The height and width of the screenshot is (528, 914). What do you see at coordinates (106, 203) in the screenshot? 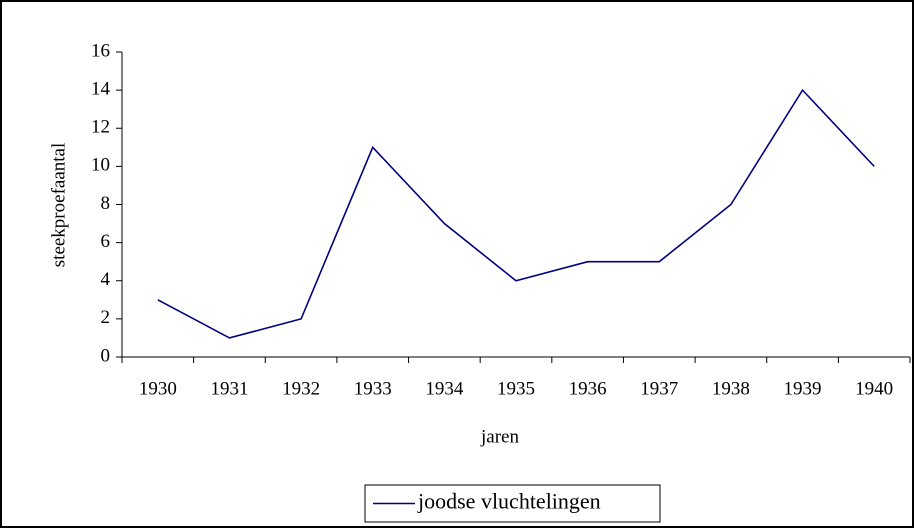
I see `y-tick-label: 8` at bounding box center [106, 203].